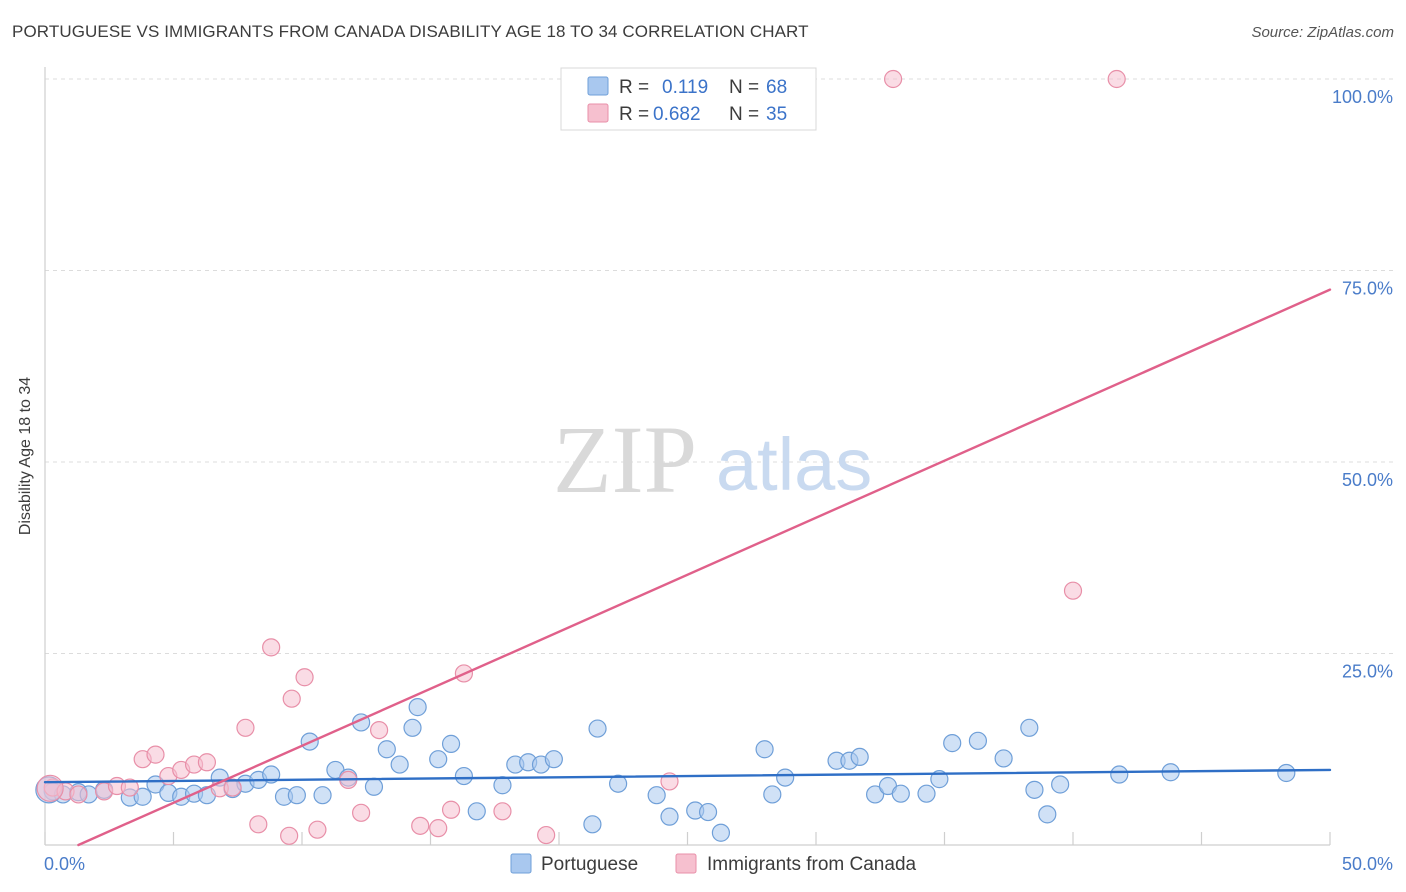  I want to click on y-tick-label: 75.0%, so click(1367, 289).